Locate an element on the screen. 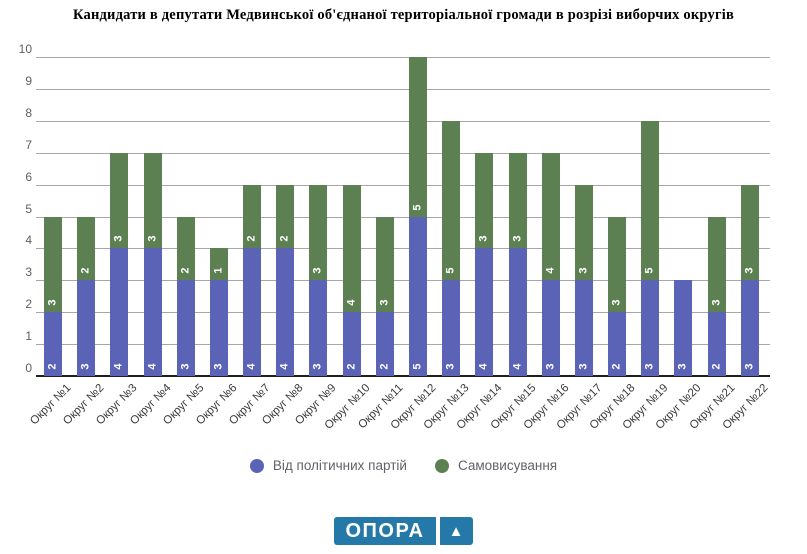  opora-logo-text: ОПОРА is located at coordinates (385, 531).